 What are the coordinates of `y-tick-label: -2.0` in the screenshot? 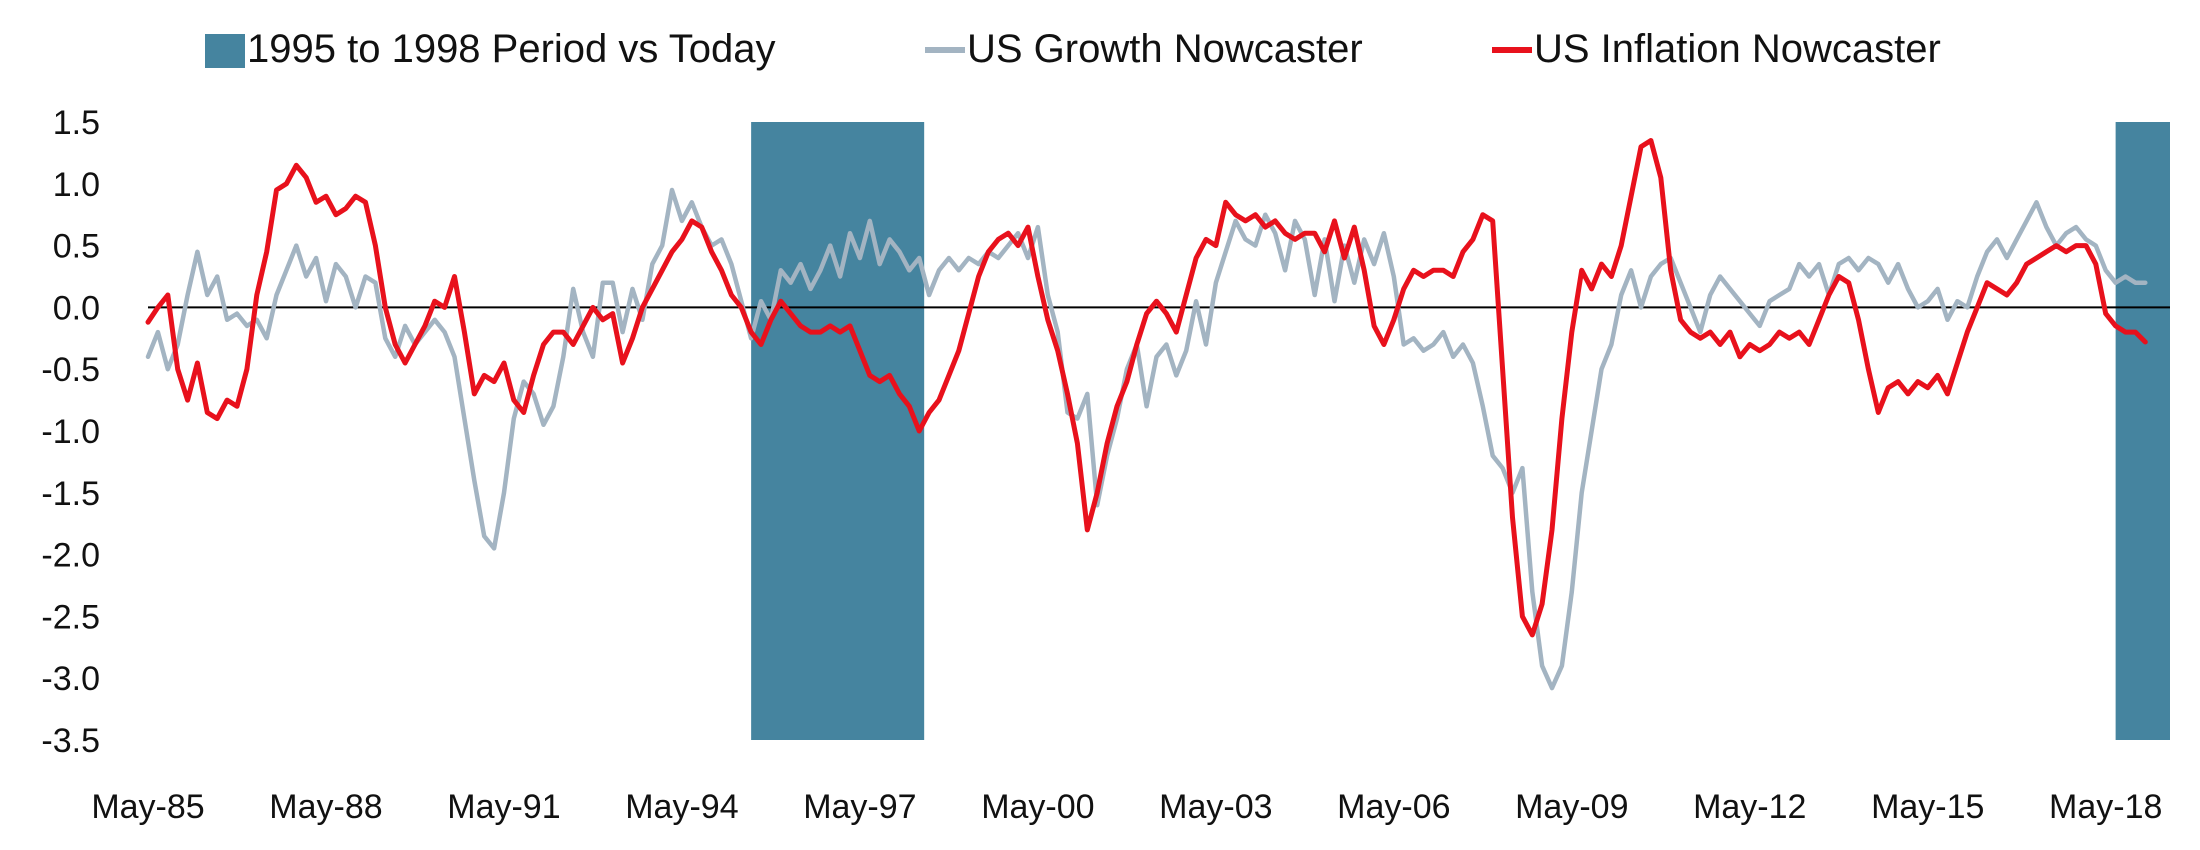 It's located at (70, 556).